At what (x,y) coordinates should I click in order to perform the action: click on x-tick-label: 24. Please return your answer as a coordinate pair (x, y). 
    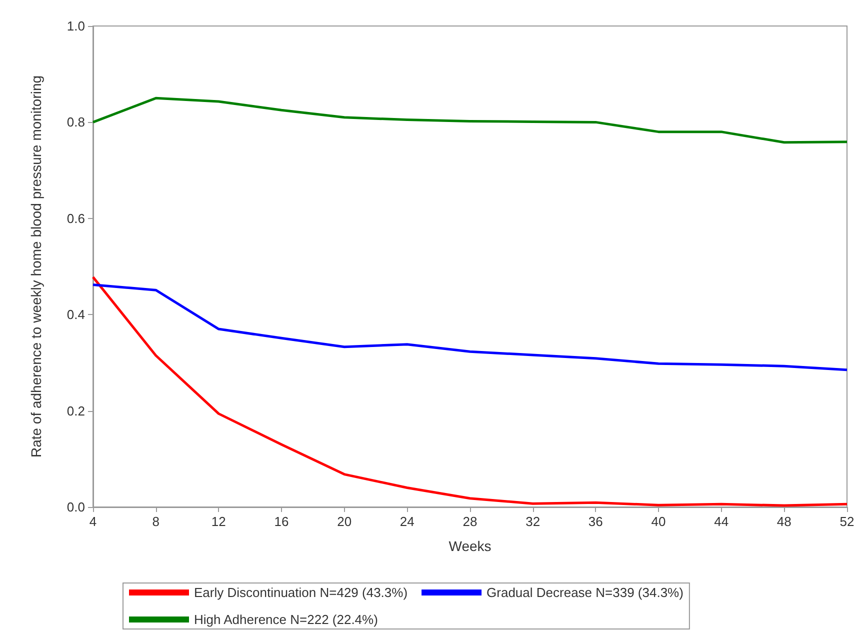
    Looking at the image, I should click on (407, 521).